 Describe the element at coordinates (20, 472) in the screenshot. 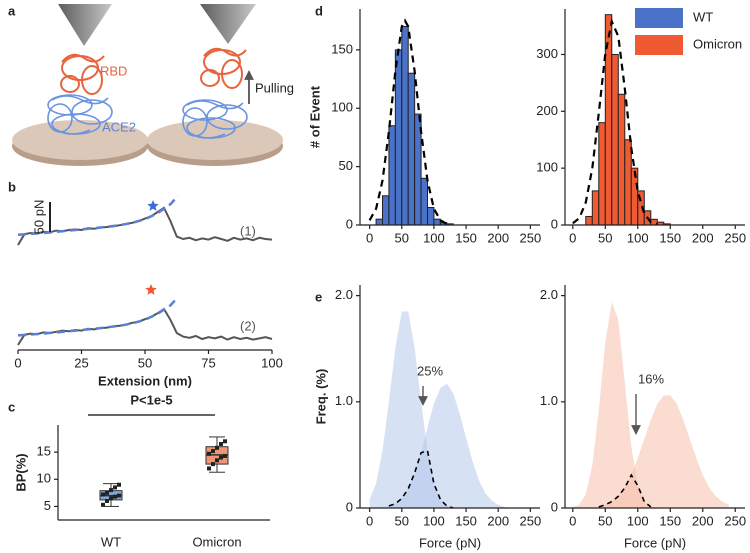

I see `y-axis-label: BP(%)` at that location.